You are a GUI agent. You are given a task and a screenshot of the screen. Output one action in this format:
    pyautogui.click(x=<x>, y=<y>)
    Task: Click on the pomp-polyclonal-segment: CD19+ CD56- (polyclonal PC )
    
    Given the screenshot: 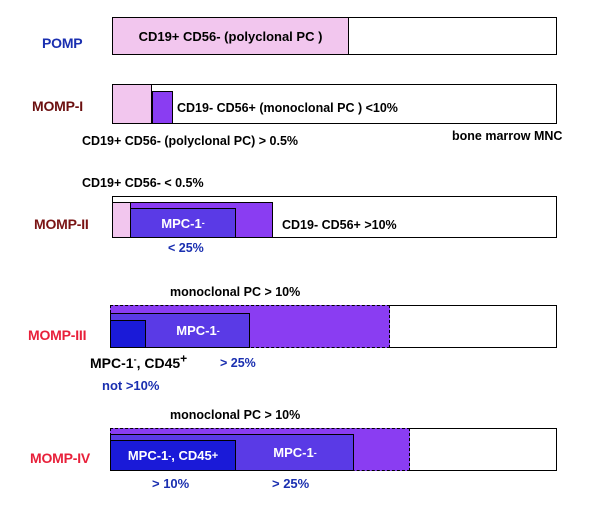 What is the action you would take?
    pyautogui.click(x=230, y=36)
    